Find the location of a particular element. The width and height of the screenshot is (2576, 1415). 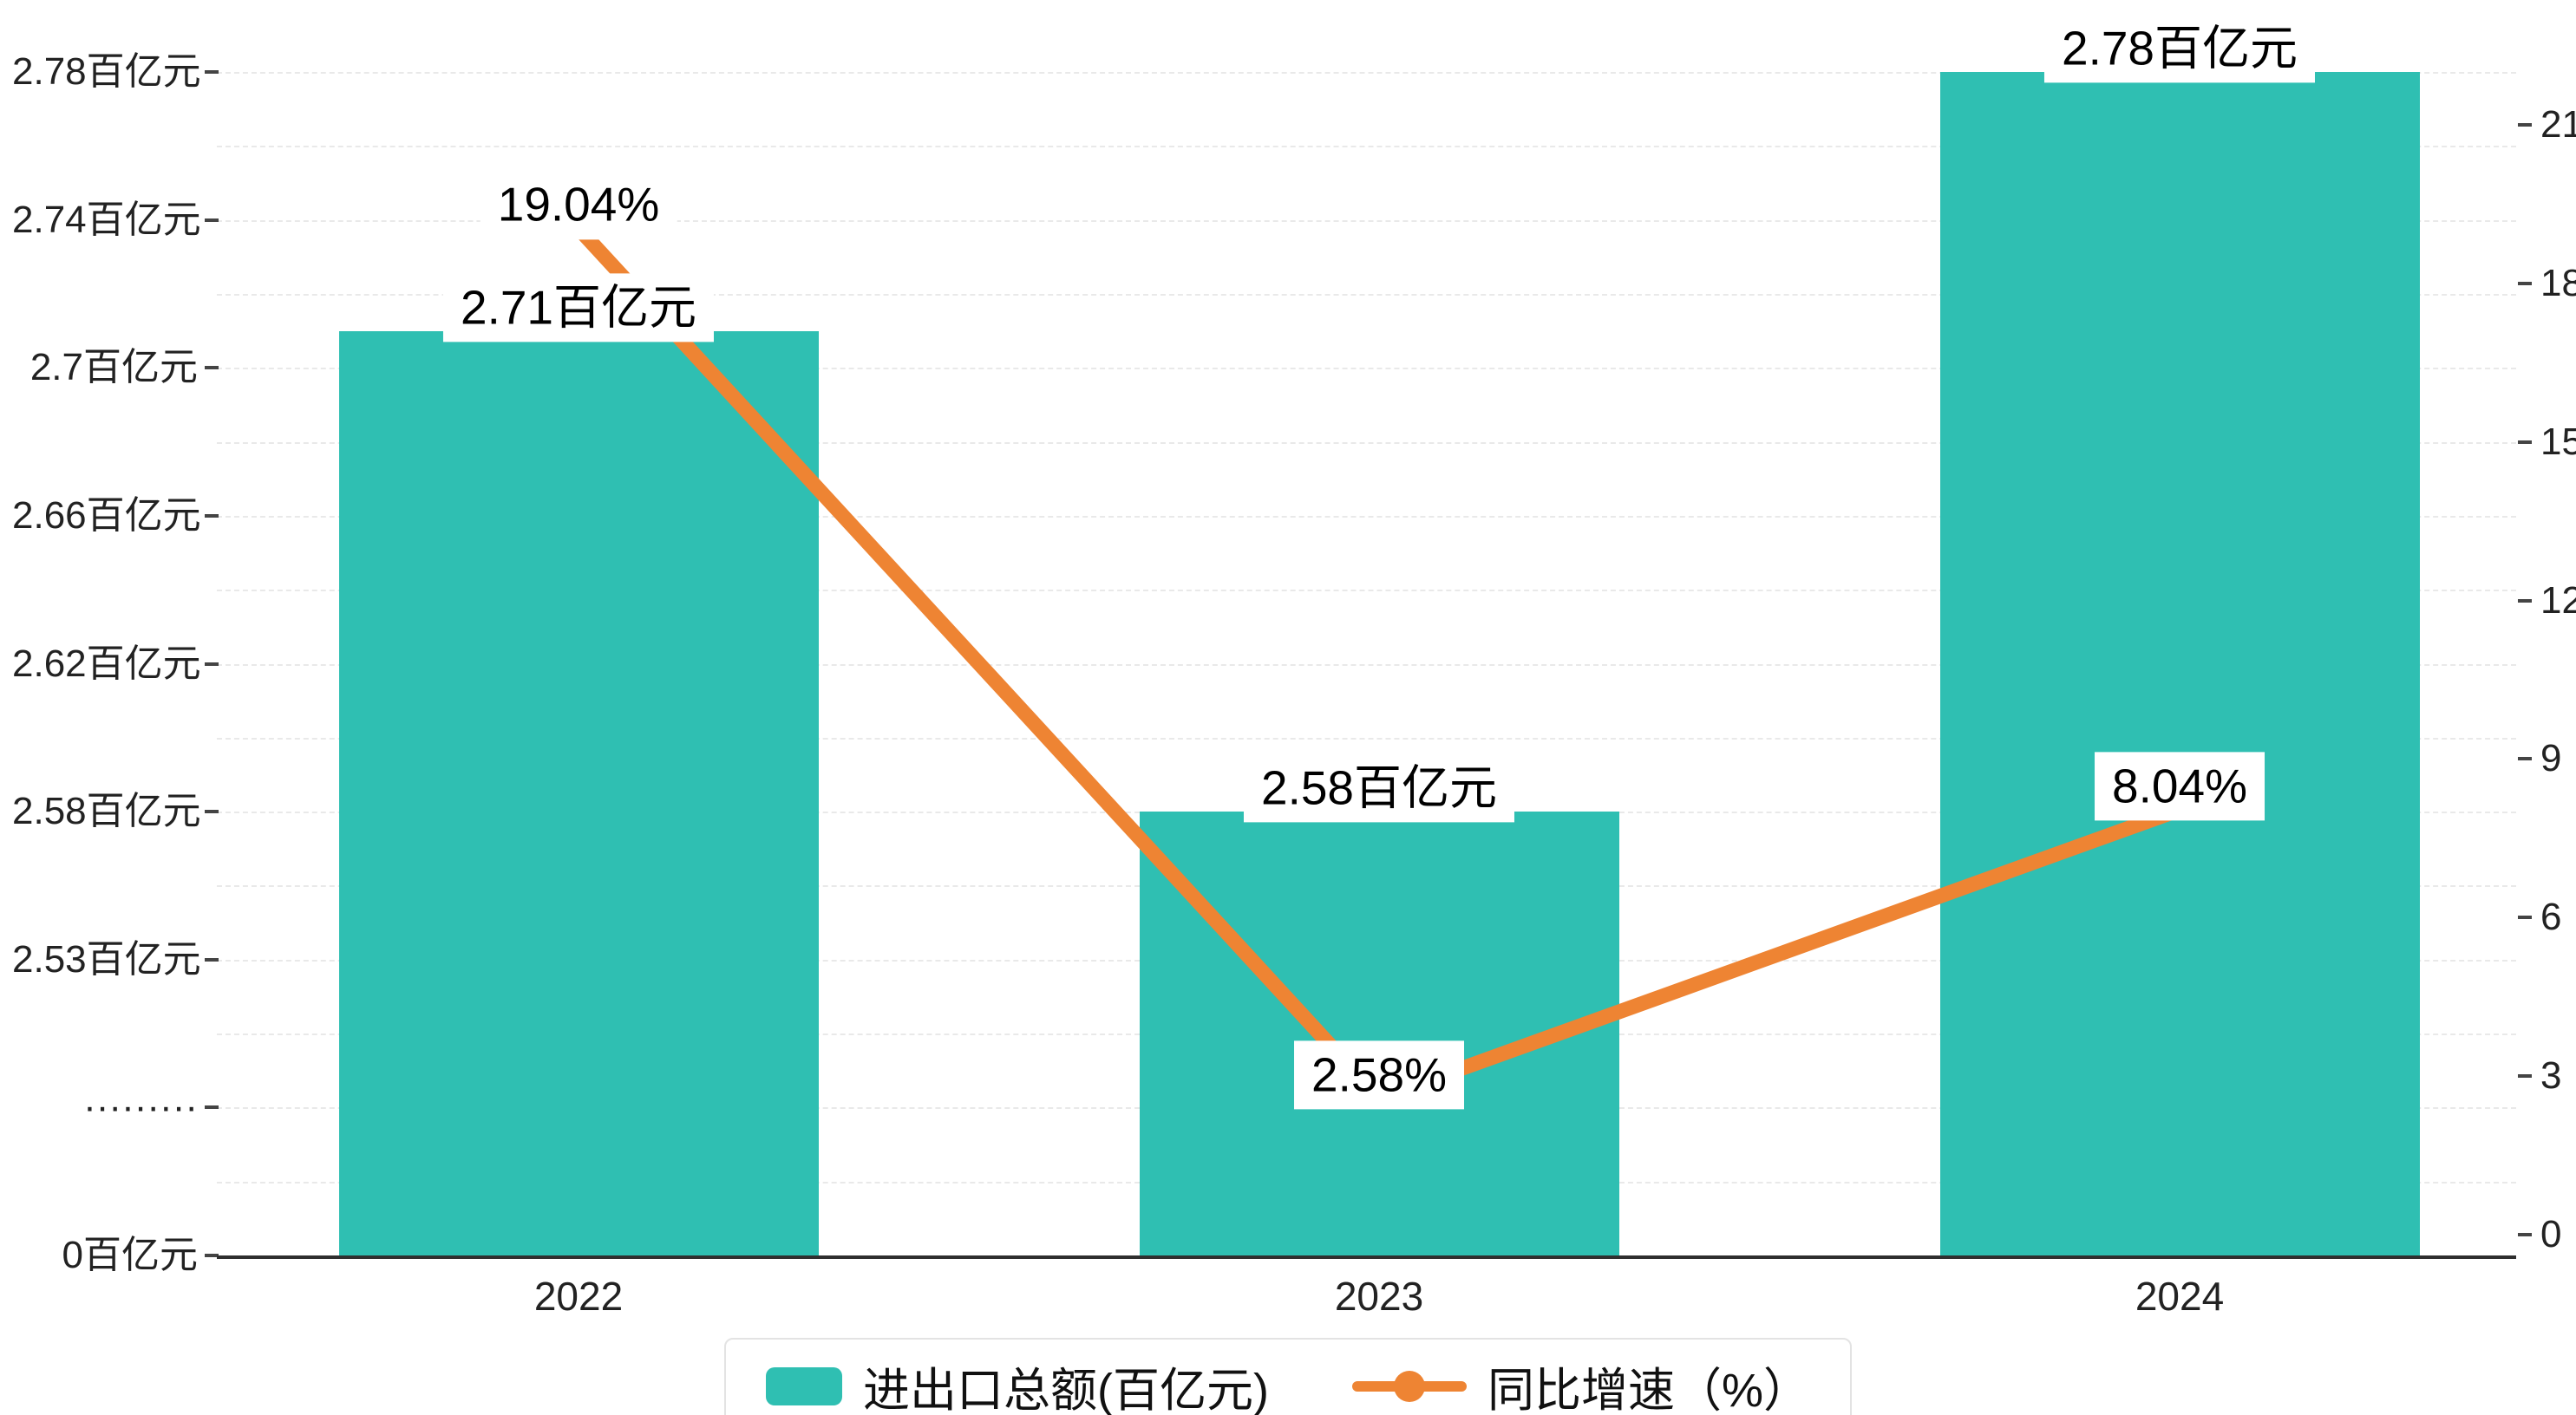

left-axis-tick-label: 2.78百亿元 is located at coordinates (106, 71).